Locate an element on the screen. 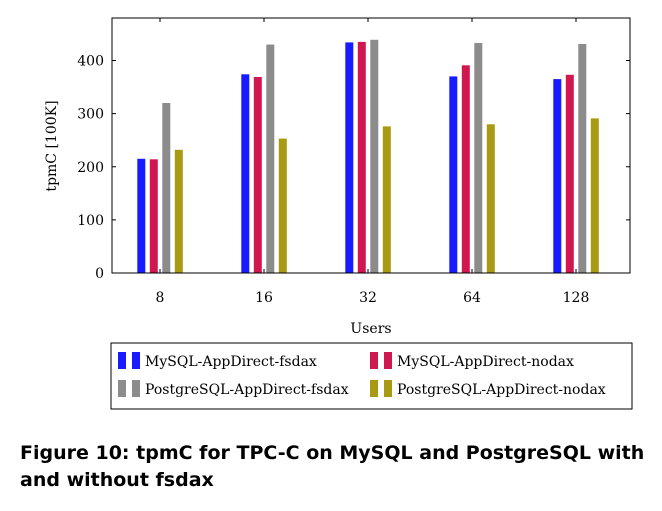 The width and height of the screenshot is (662, 511). y-tick-label-300: 300 is located at coordinates (90, 115).